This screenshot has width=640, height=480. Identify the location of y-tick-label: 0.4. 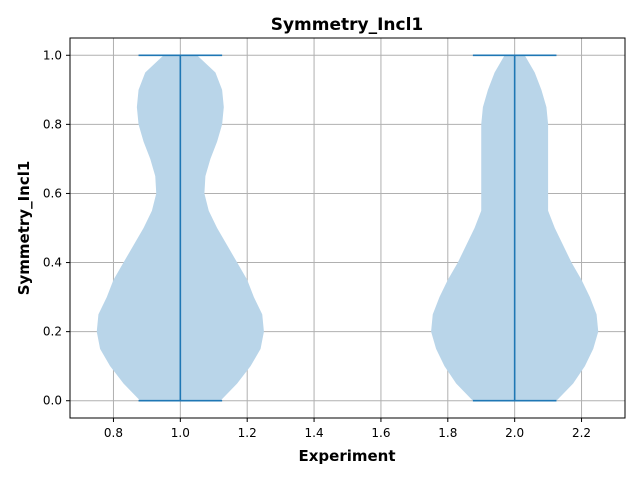
(52, 263).